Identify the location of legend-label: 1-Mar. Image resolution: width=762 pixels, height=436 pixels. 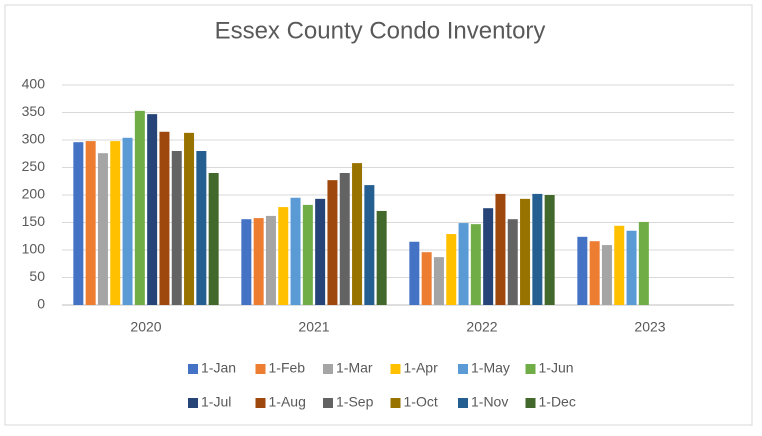
(354, 368).